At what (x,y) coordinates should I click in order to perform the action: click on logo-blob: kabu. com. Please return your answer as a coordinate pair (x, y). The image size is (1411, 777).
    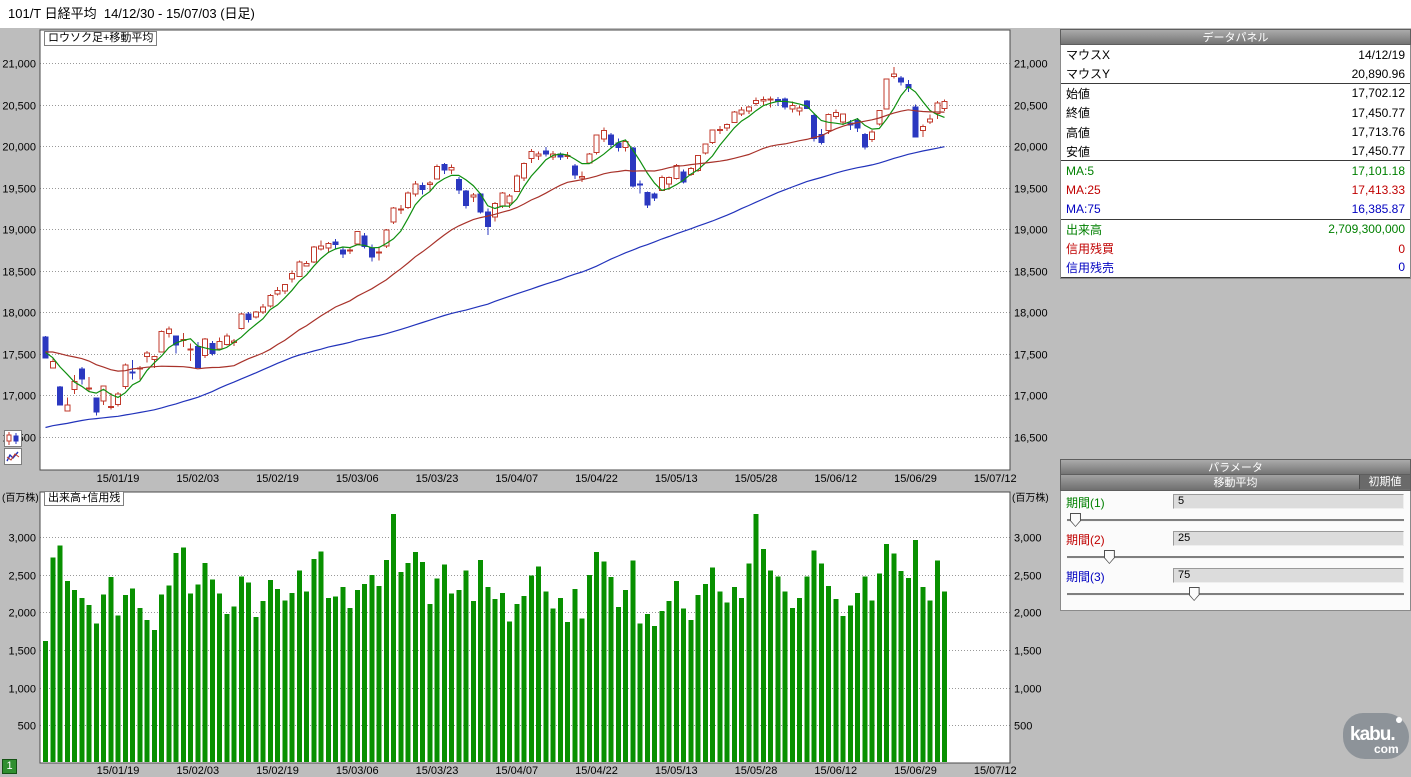
    Looking at the image, I should click on (1376, 736).